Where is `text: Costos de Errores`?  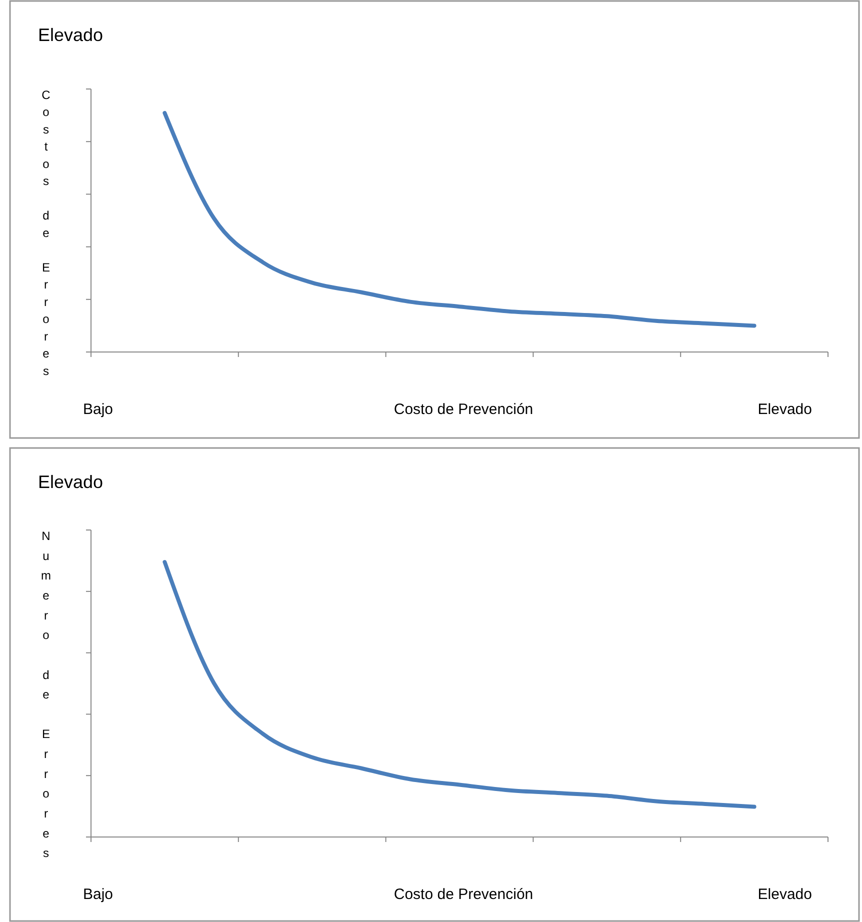 text: Costos de Errores is located at coordinates (46, 233).